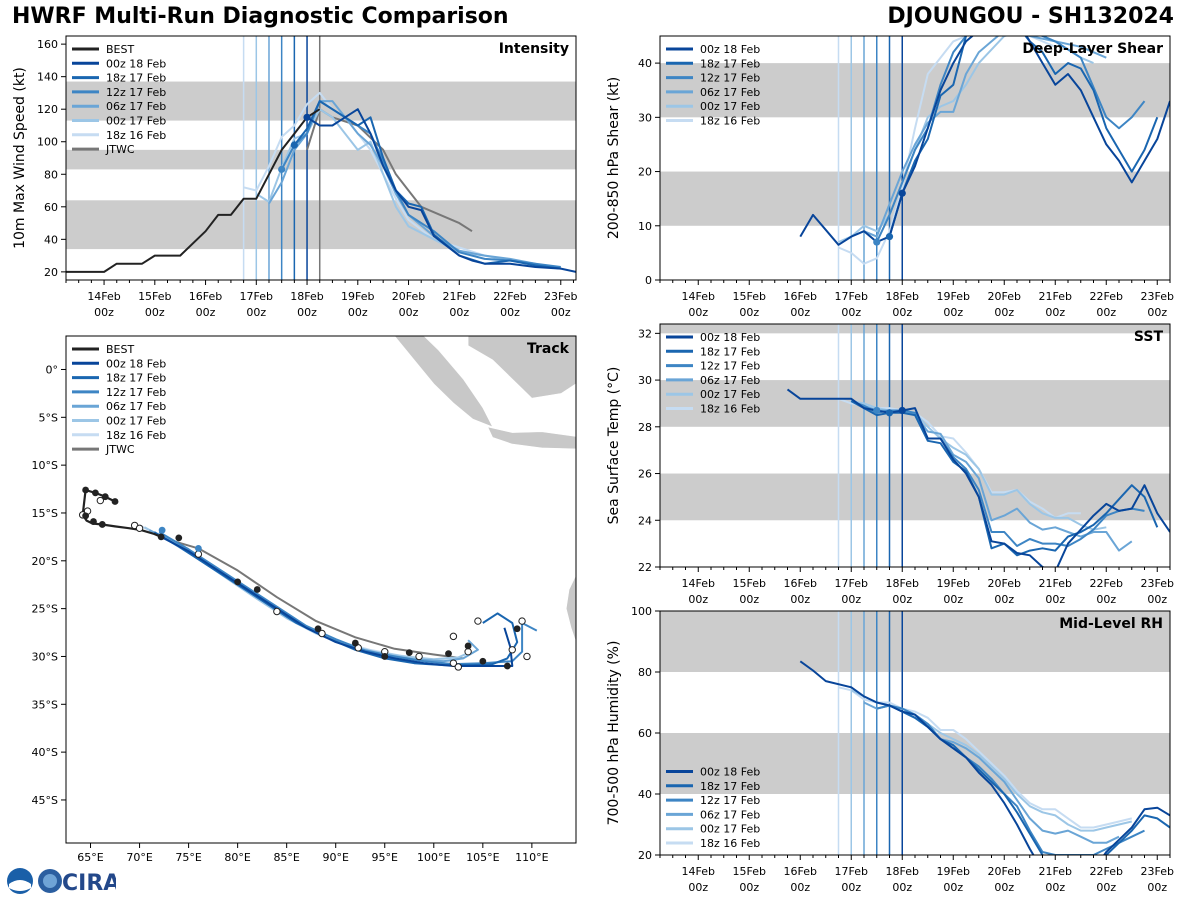 Image resolution: width=1200 pixels, height=900 pixels. What do you see at coordinates (294, 145) in the screenshot?
I see `intensity-init-marker` at bounding box center [294, 145].